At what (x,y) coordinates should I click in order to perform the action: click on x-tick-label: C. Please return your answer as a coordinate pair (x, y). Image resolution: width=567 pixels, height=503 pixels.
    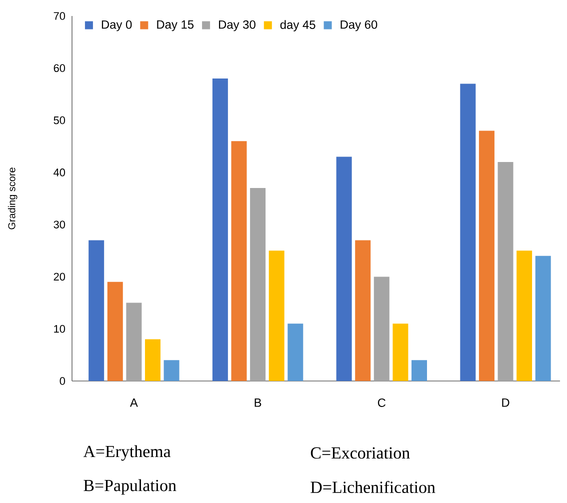
    Looking at the image, I should click on (382, 402).